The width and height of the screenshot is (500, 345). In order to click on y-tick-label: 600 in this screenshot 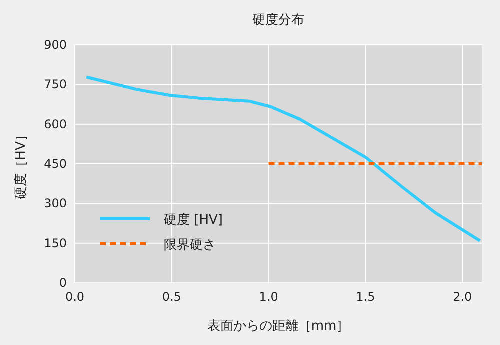, I will do `click(55, 124)`.